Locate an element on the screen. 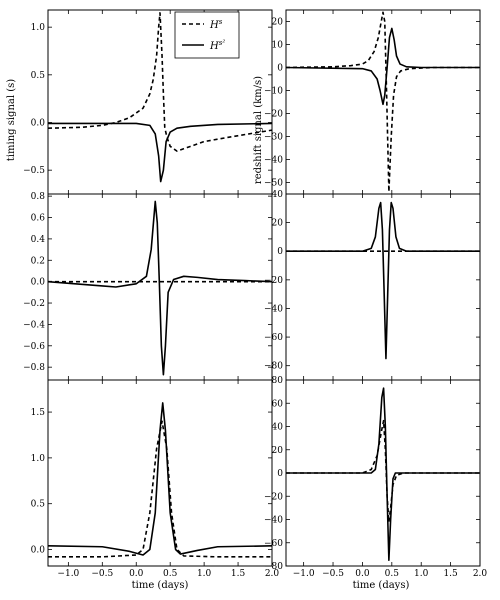 This screenshot has height=600, width=500. y-tick-label: −30 is located at coordinates (273, 138).